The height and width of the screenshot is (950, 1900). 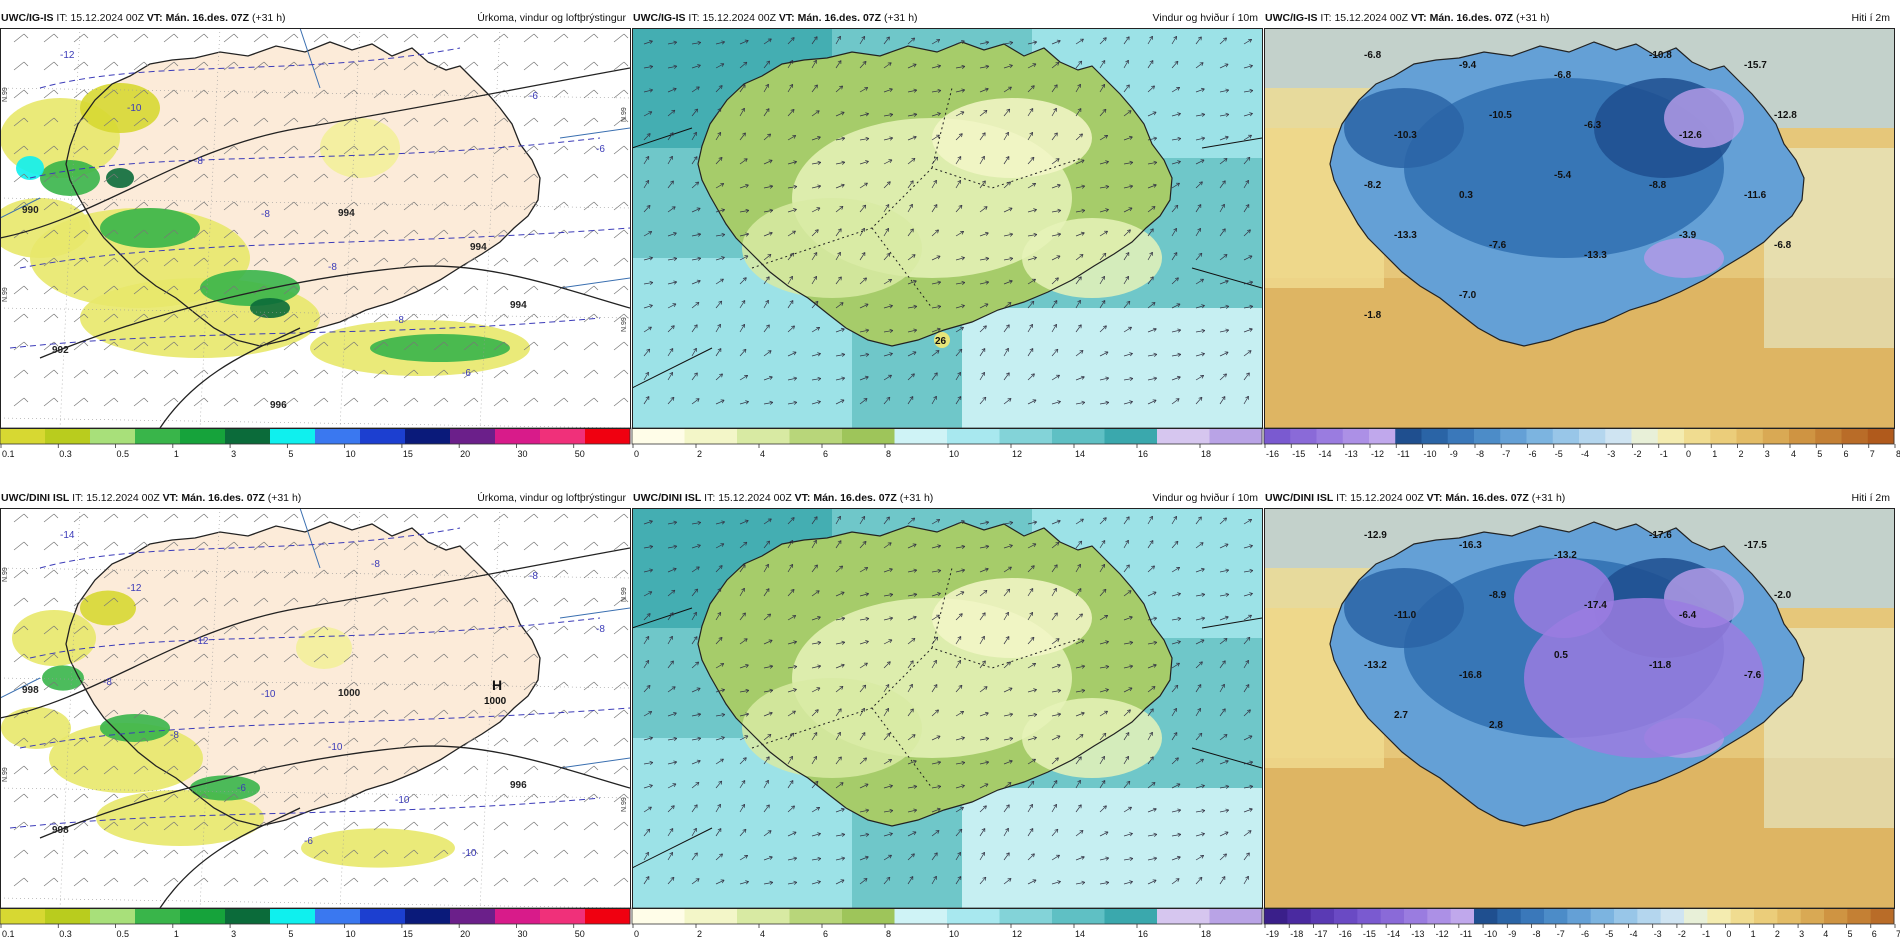 I want to click on colorbar-tick-label: -8, so click(x=1537, y=934).